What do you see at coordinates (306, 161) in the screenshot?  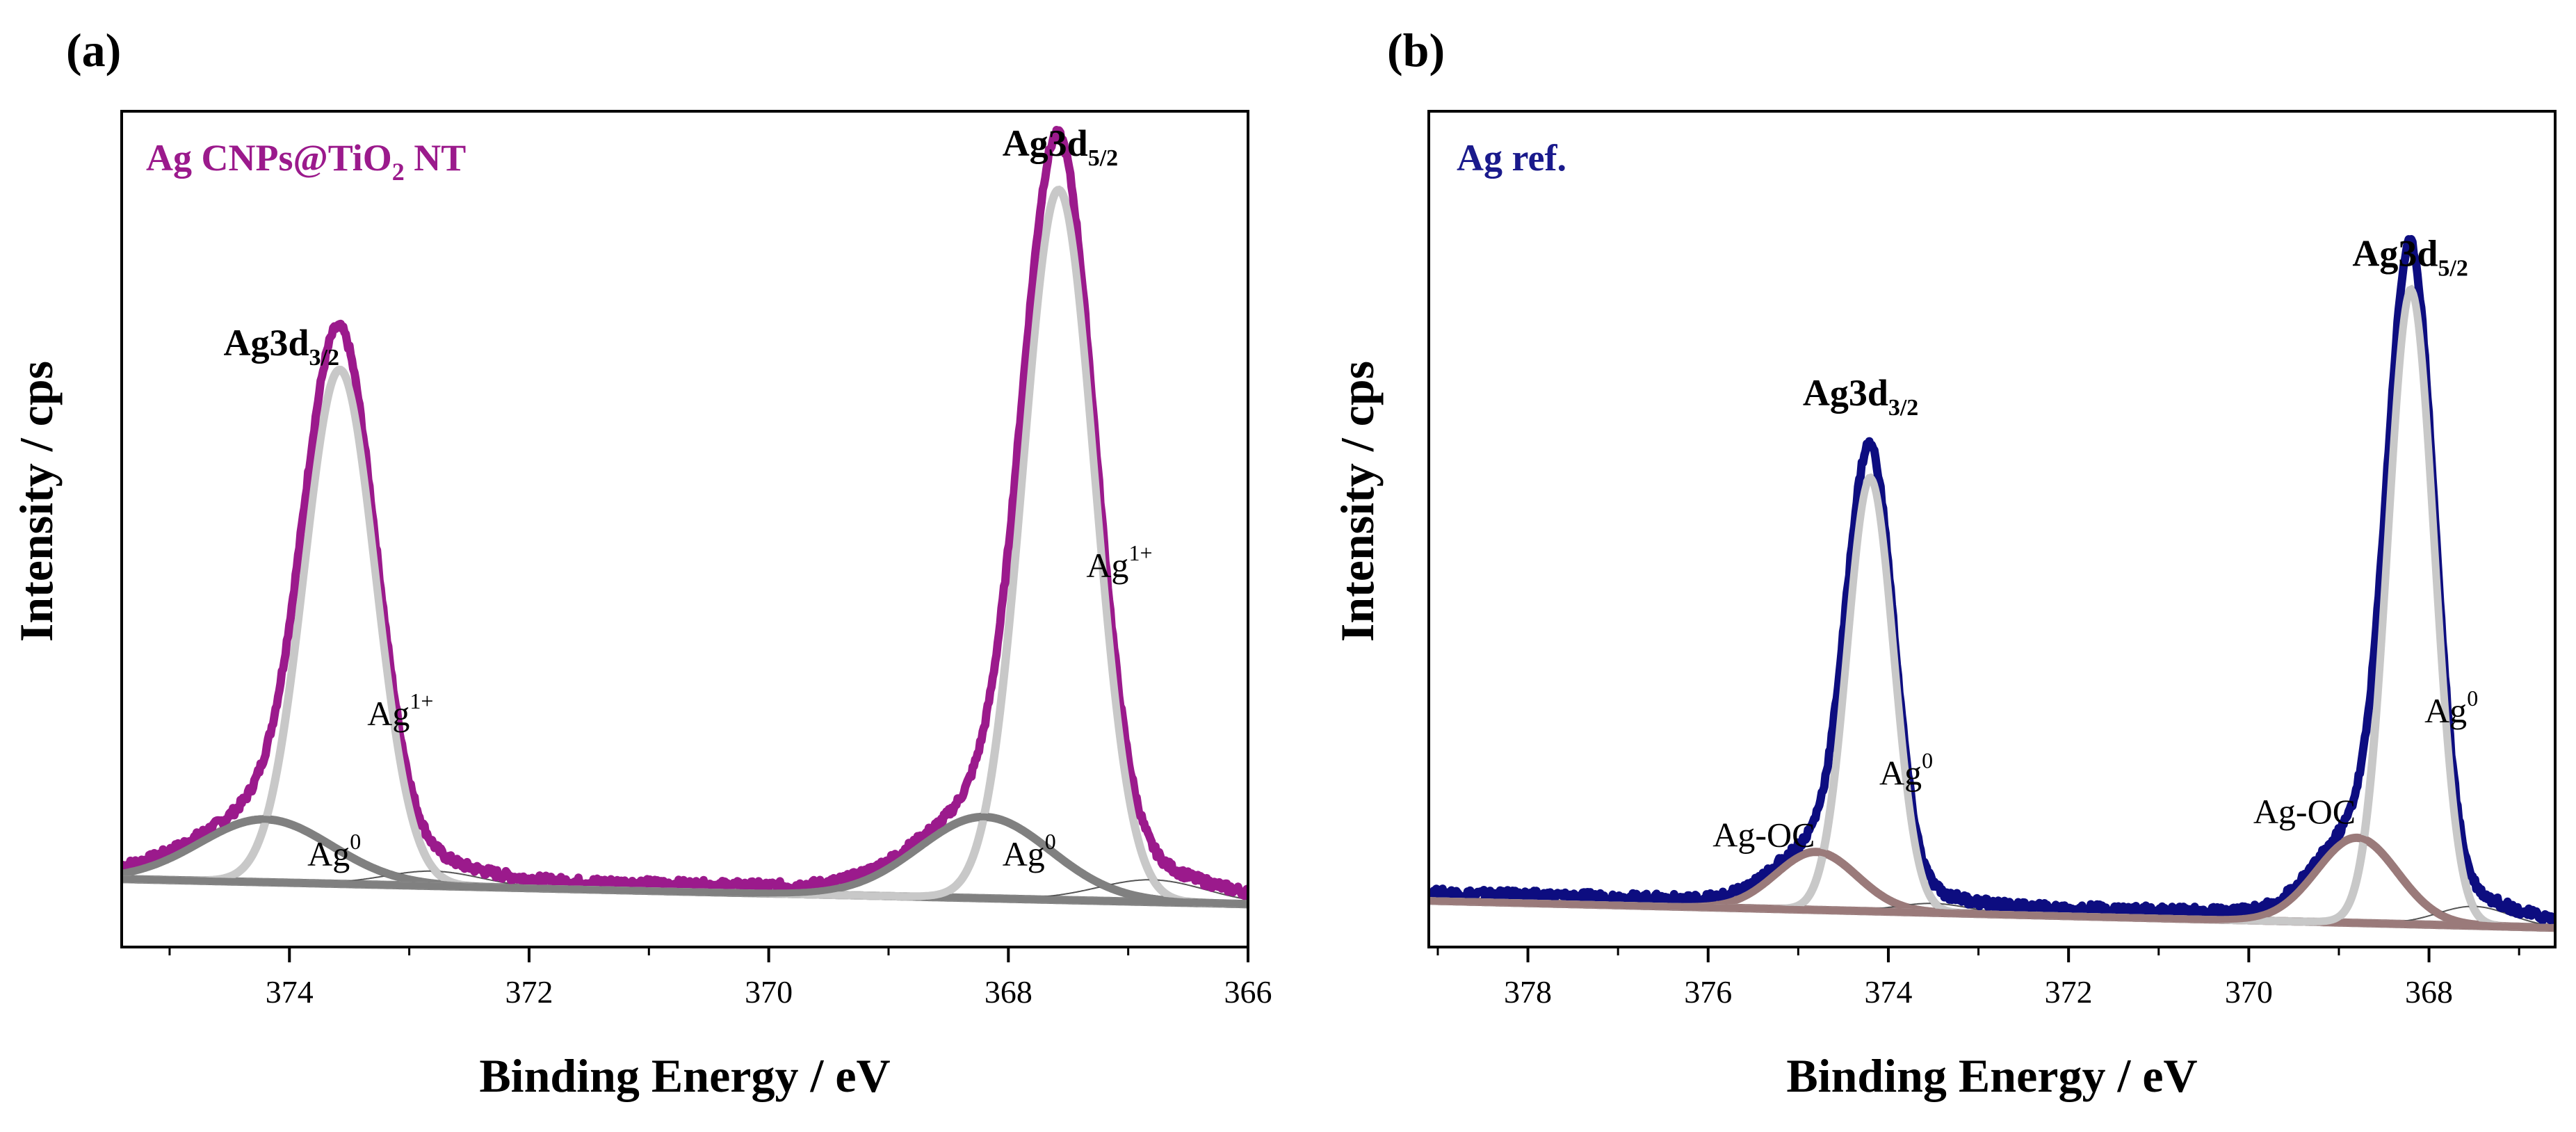 I see `sample-label: Ag CNPs@TiO2 NT` at bounding box center [306, 161].